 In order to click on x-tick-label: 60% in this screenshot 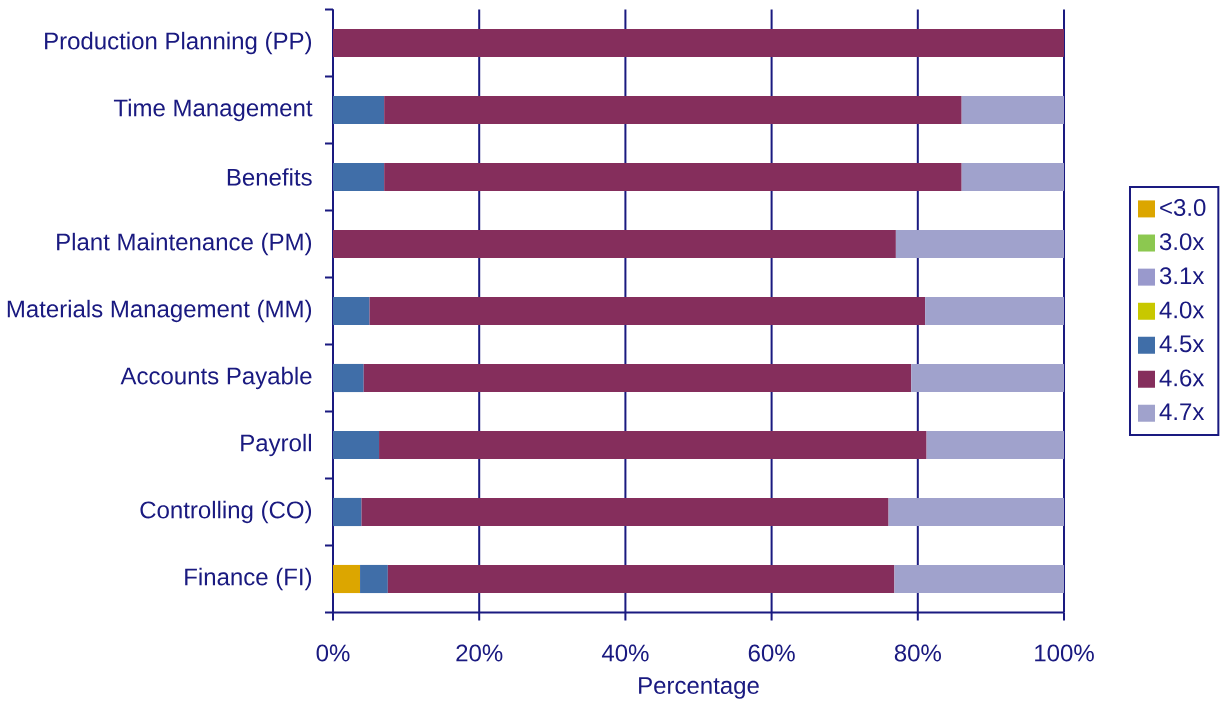, I will do `click(771, 653)`.